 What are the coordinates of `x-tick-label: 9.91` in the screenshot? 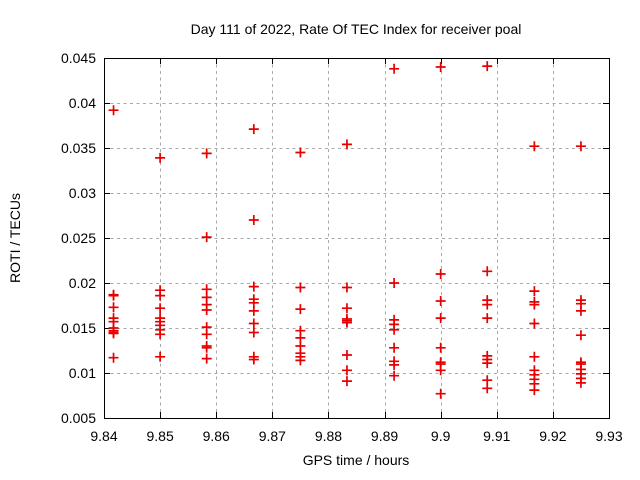 It's located at (496, 436).